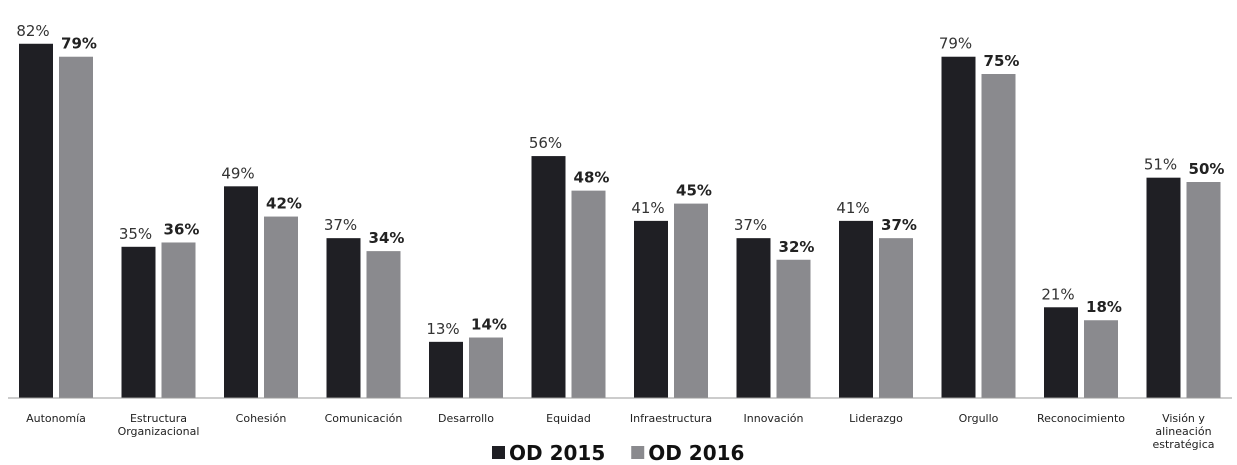 The width and height of the screenshot is (1237, 465). Describe the element at coordinates (284, 204) in the screenshot. I see `value-label: 42%` at that location.